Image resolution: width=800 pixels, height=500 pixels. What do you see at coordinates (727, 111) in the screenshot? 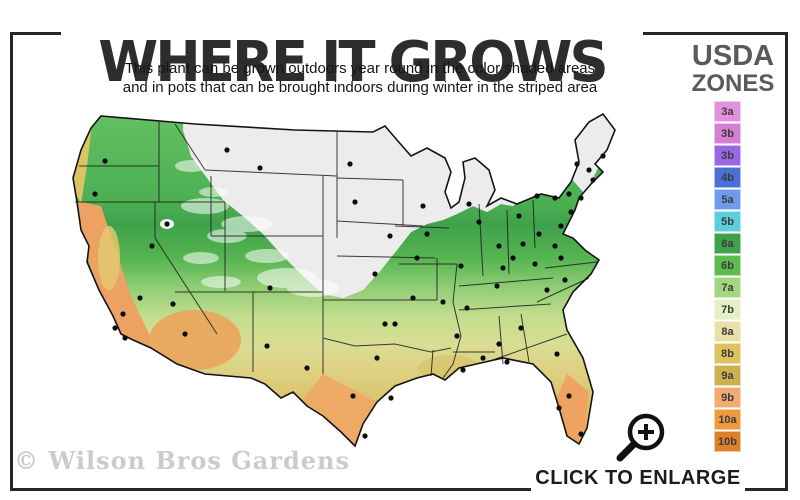
I see `zone-swatch-3a: 3a` at bounding box center [727, 111].